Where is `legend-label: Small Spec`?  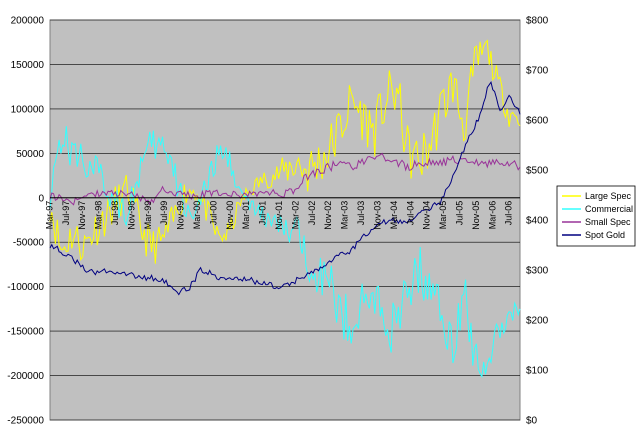 legend-label: Small Spec is located at coordinates (608, 222).